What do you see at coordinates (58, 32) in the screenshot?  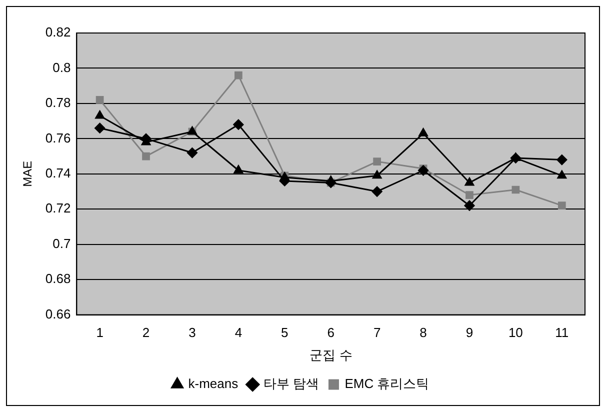 I see `y-tick-label: 0.82` at bounding box center [58, 32].